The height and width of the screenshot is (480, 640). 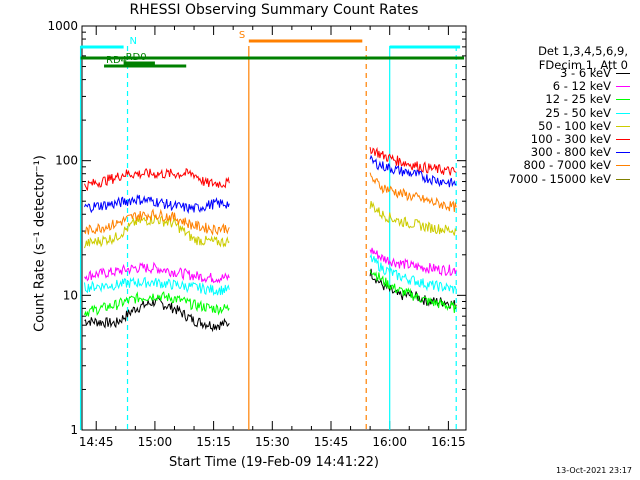 I want to click on timestamp: 13-Oct-2021 23:17, so click(x=594, y=470).